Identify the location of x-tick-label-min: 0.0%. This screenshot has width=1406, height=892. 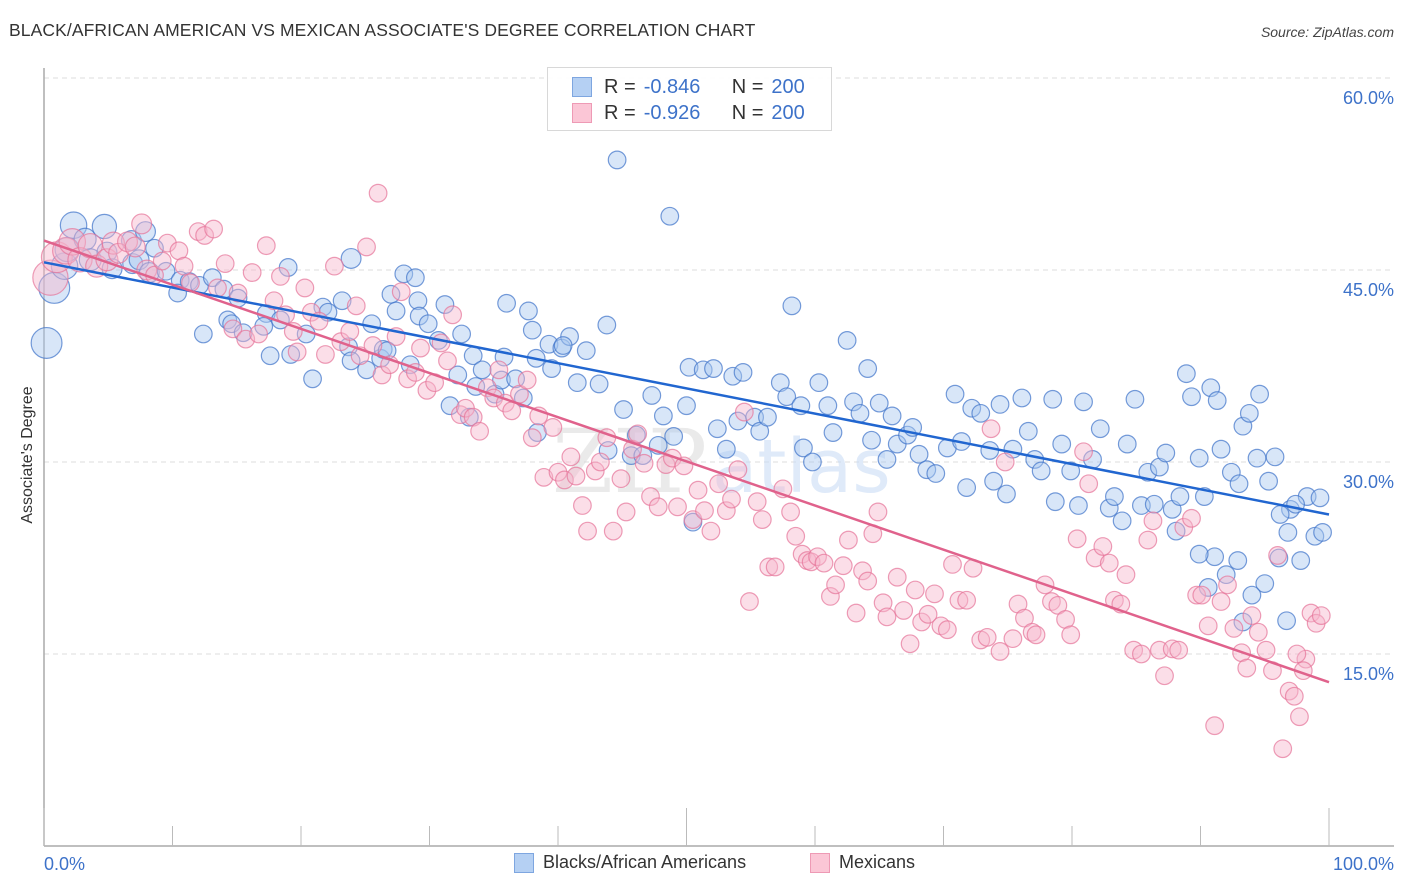
(64, 864).